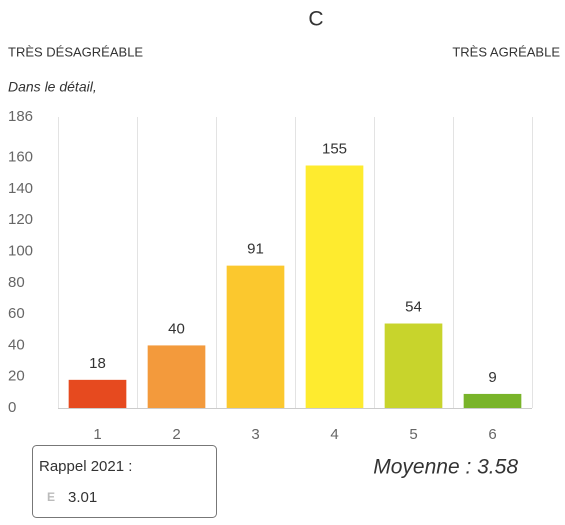 This screenshot has width=565, height=525. What do you see at coordinates (97, 434) in the screenshot?
I see `x-tick-label: 1` at bounding box center [97, 434].